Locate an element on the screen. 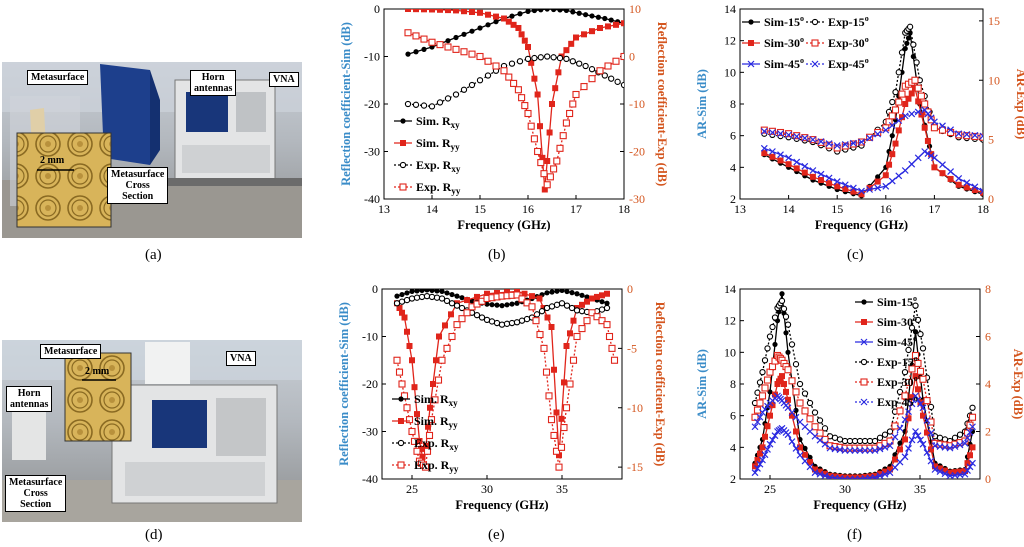 Image resolution: width=1024 pixels, height=547 pixels. y2-tick-label: 10 is located at coordinates (635, 9).